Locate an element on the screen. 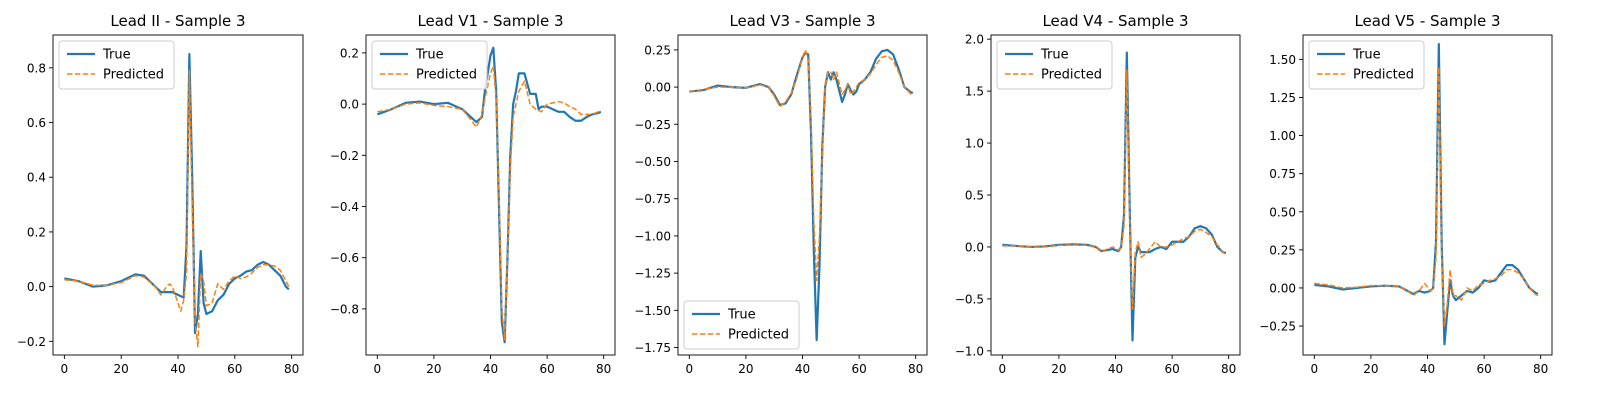 The width and height of the screenshot is (1600, 400). y-tick-label: −1.75 is located at coordinates (652, 348).